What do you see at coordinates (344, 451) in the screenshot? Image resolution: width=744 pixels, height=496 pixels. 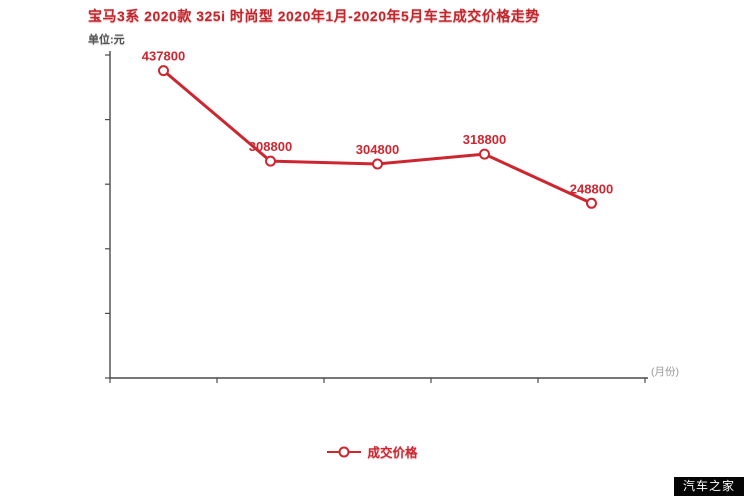 I see `legend-line-marker-icon` at bounding box center [344, 451].